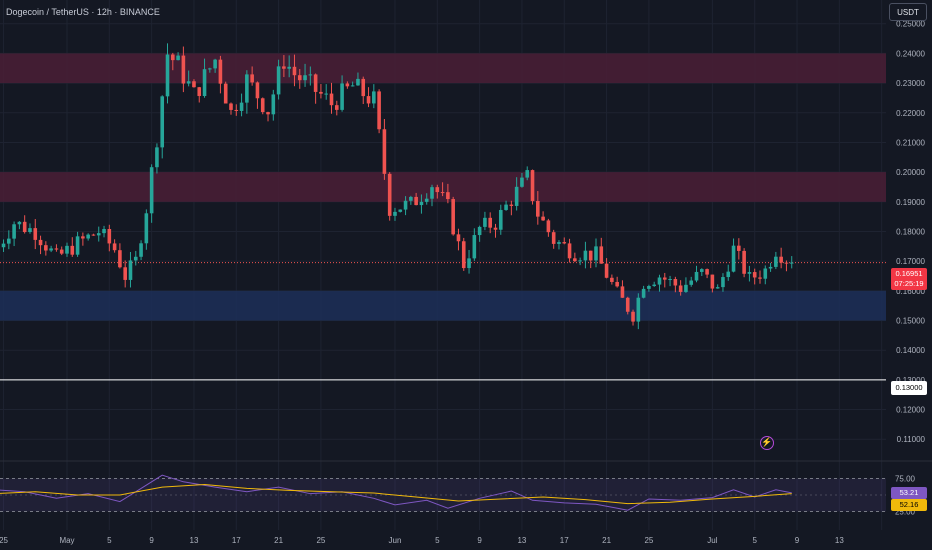 This screenshot has height=550, width=932. I want to click on lightning-alert-icon: ⚡, so click(767, 443).